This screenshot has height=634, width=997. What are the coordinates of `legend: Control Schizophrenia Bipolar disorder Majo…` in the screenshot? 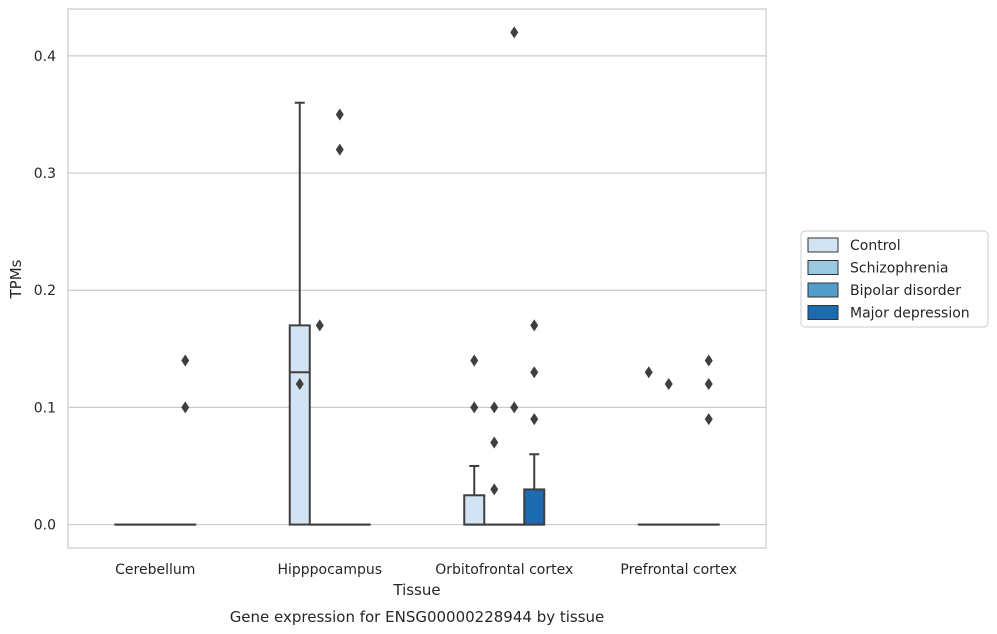 It's located at (894, 279).